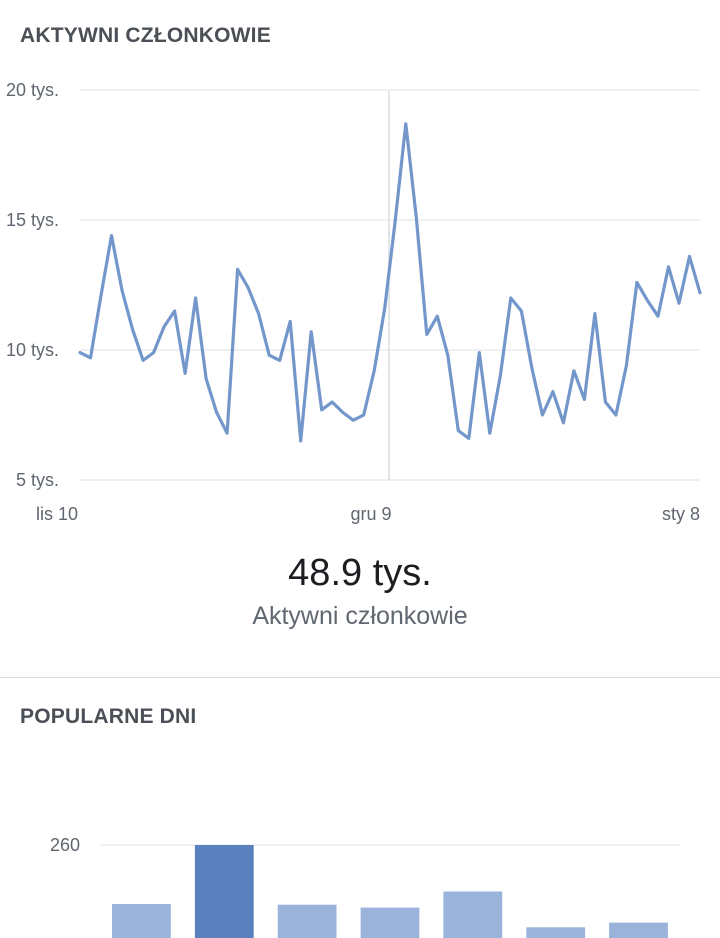 Image resolution: width=720 pixels, height=938 pixels. What do you see at coordinates (65, 845) in the screenshot?
I see `y-tick-label: 260` at bounding box center [65, 845].